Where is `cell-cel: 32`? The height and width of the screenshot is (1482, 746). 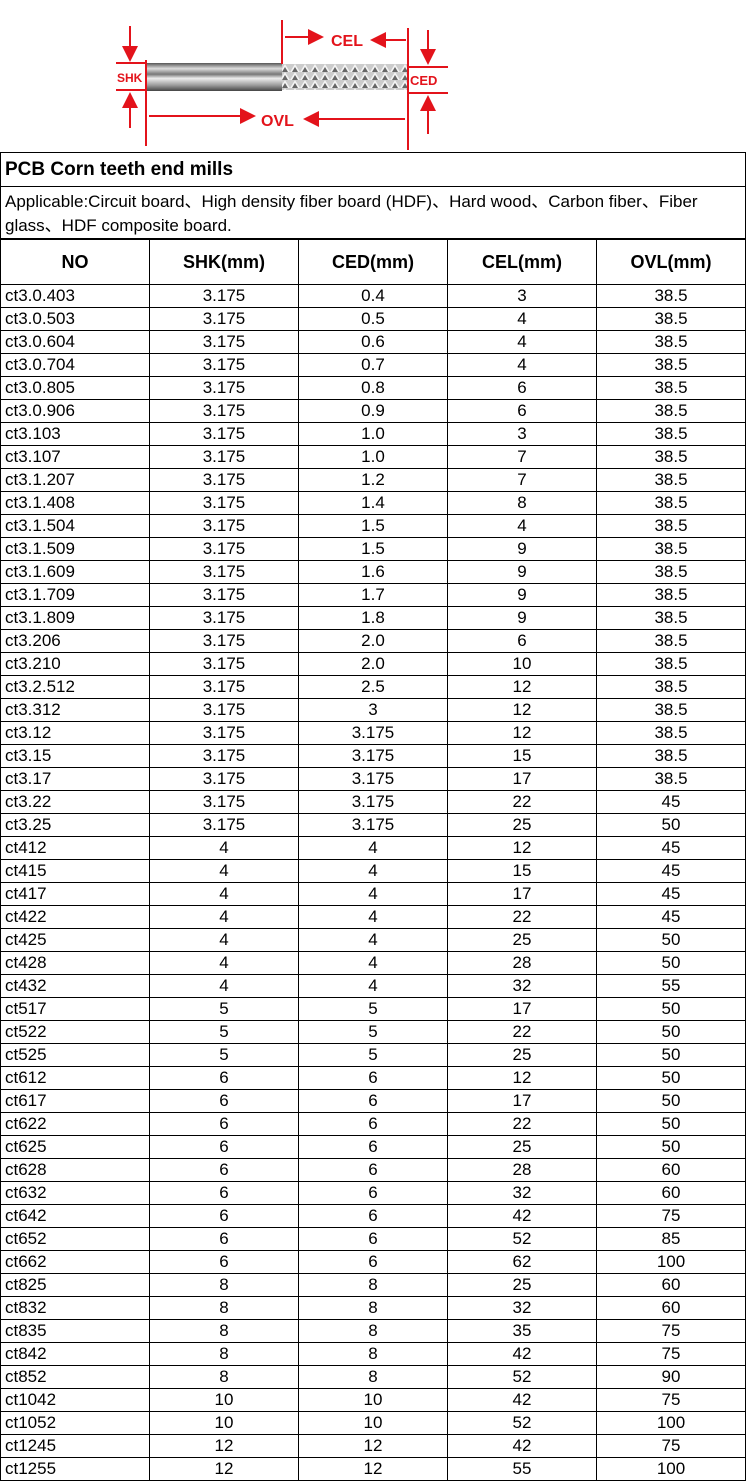 cell-cel: 32 is located at coordinates (522, 1308).